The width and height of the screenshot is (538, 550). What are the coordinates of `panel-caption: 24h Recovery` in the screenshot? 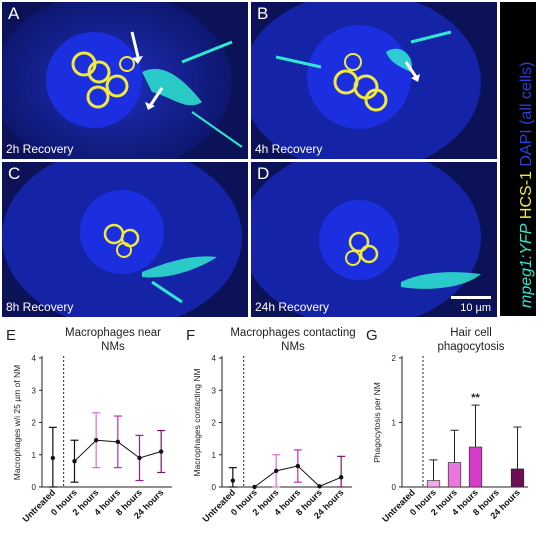 It's located at (292, 307).